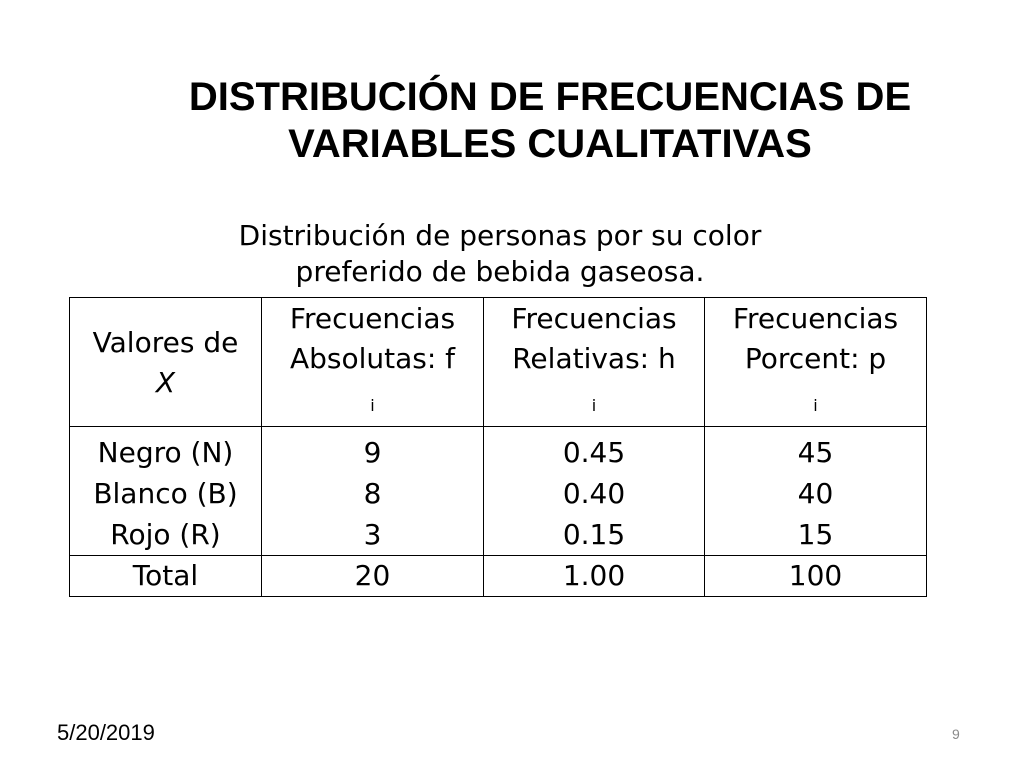 This screenshot has height=768, width=1024. What do you see at coordinates (372, 493) in the screenshot?
I see `cell-absolute: 8` at bounding box center [372, 493].